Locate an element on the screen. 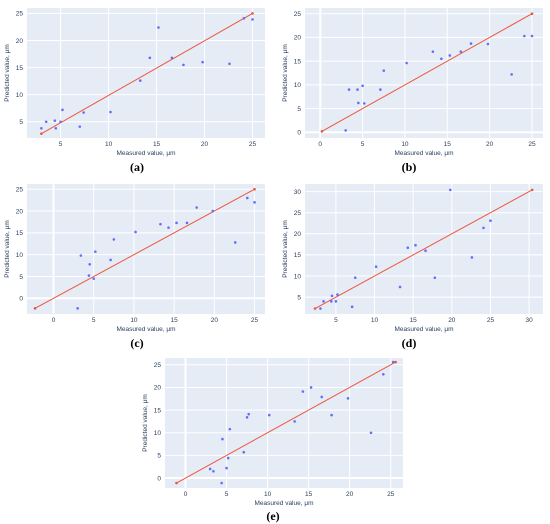 The image size is (550, 524). caption-c: (c) is located at coordinates (137, 343).